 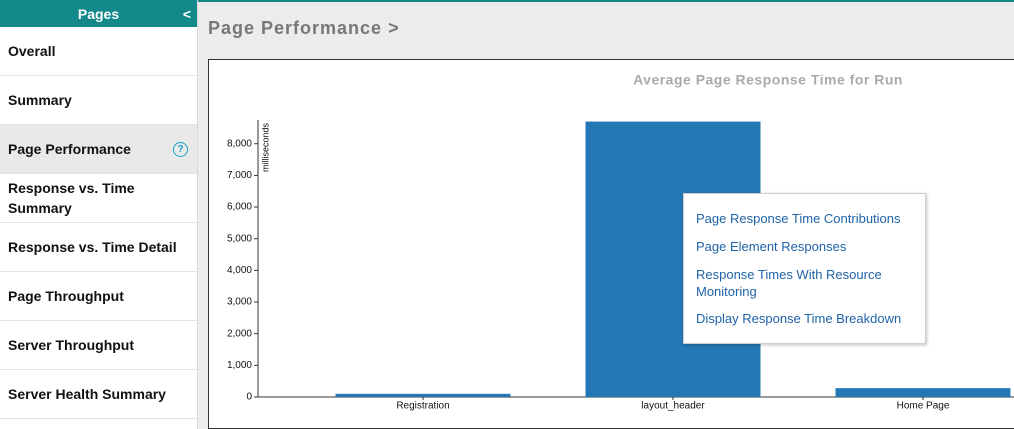 What do you see at coordinates (71, 345) in the screenshot?
I see `nav-label: Server Throughput` at bounding box center [71, 345].